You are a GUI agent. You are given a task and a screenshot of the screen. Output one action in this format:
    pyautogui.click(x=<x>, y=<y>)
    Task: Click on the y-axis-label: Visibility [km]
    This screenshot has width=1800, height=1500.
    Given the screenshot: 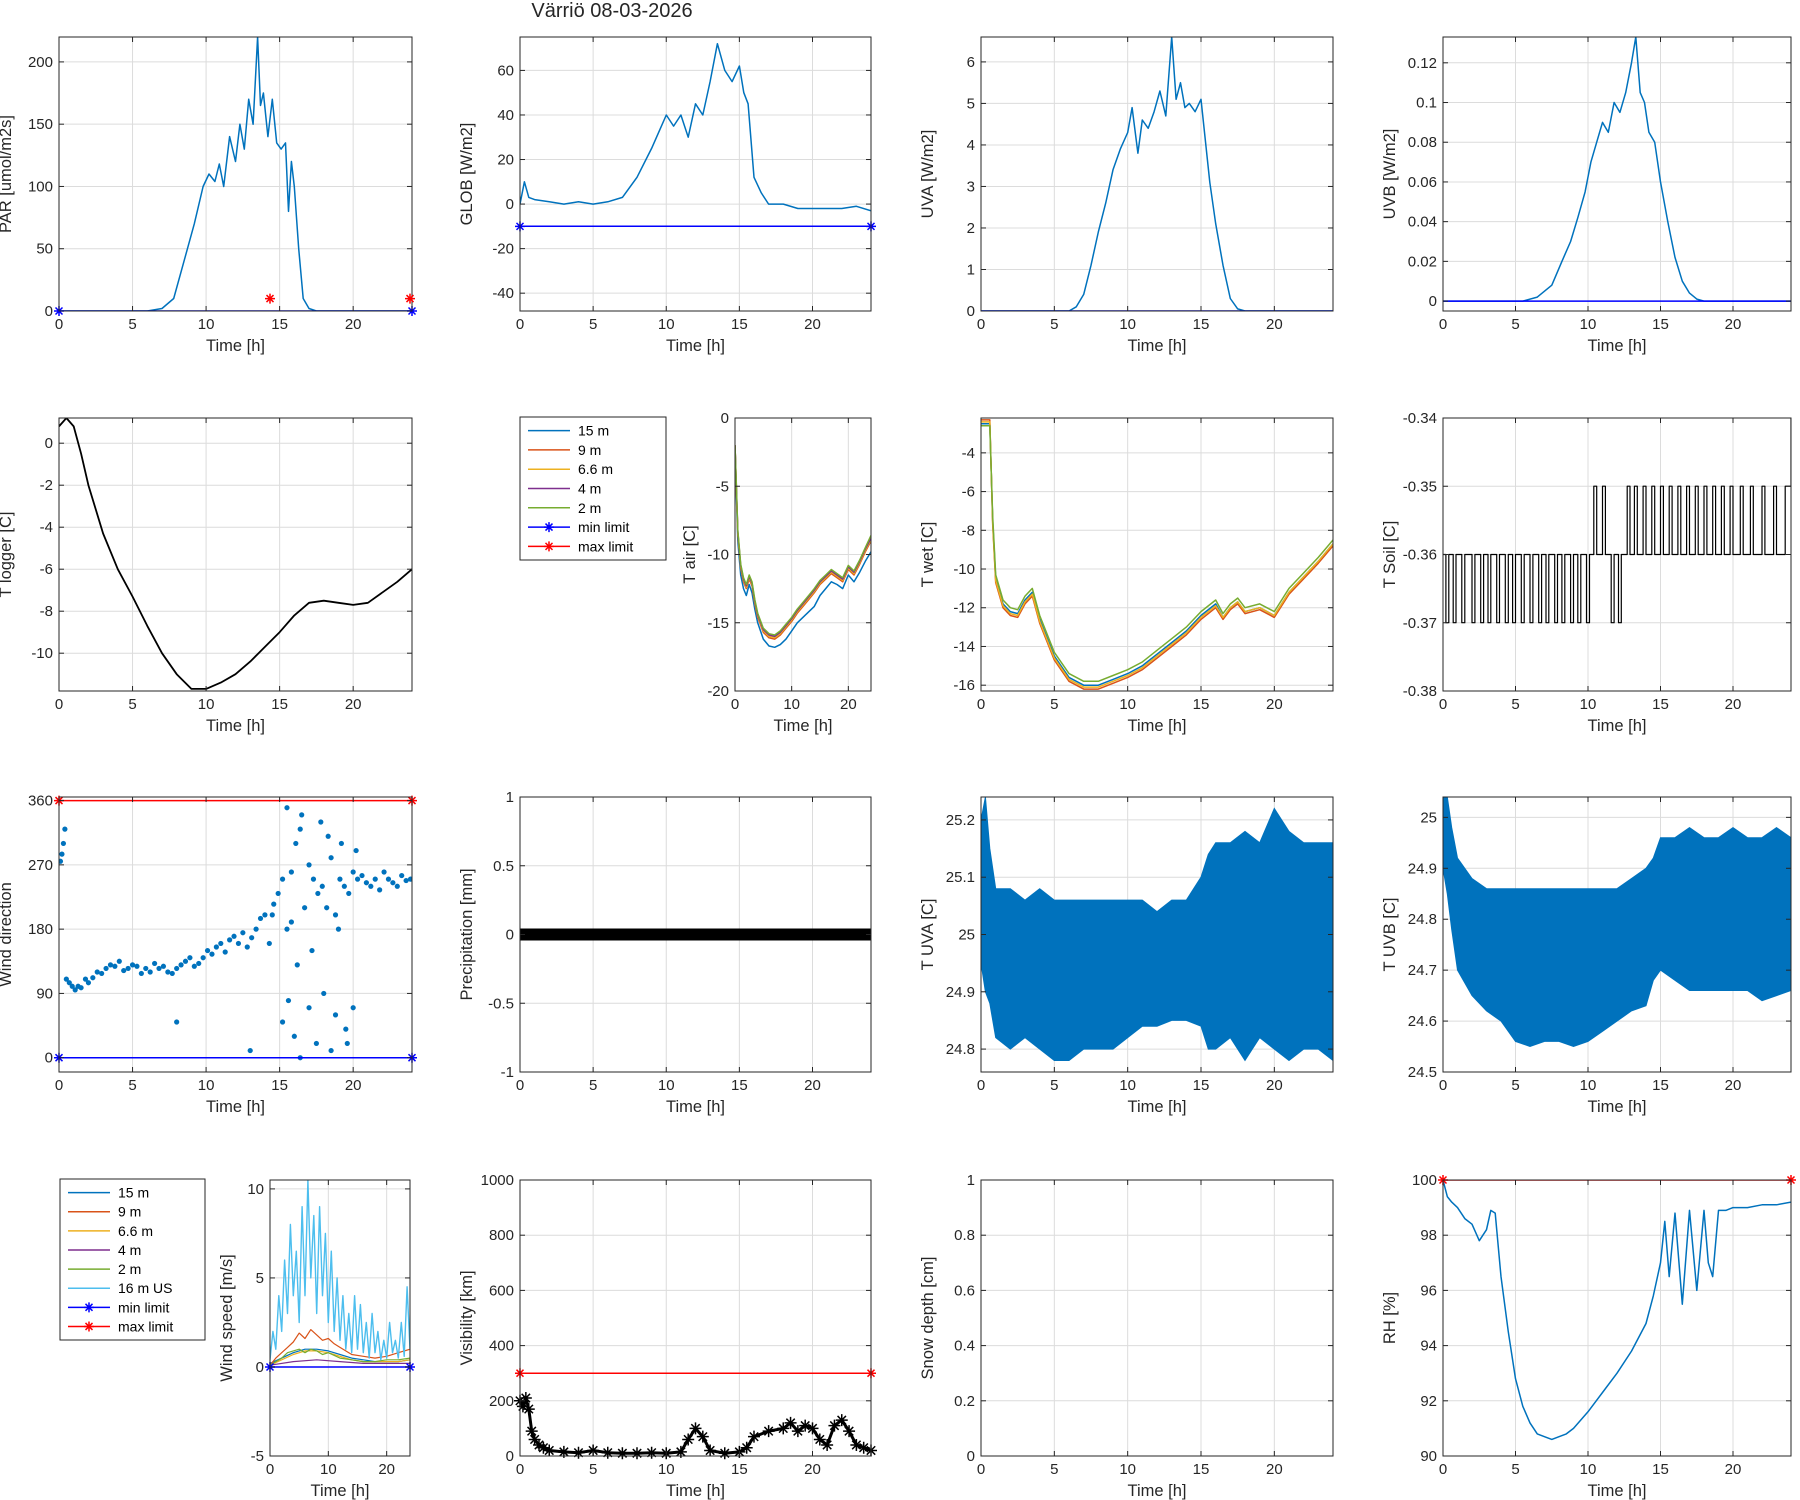 What is the action you would take?
    pyautogui.click(x=467, y=1317)
    